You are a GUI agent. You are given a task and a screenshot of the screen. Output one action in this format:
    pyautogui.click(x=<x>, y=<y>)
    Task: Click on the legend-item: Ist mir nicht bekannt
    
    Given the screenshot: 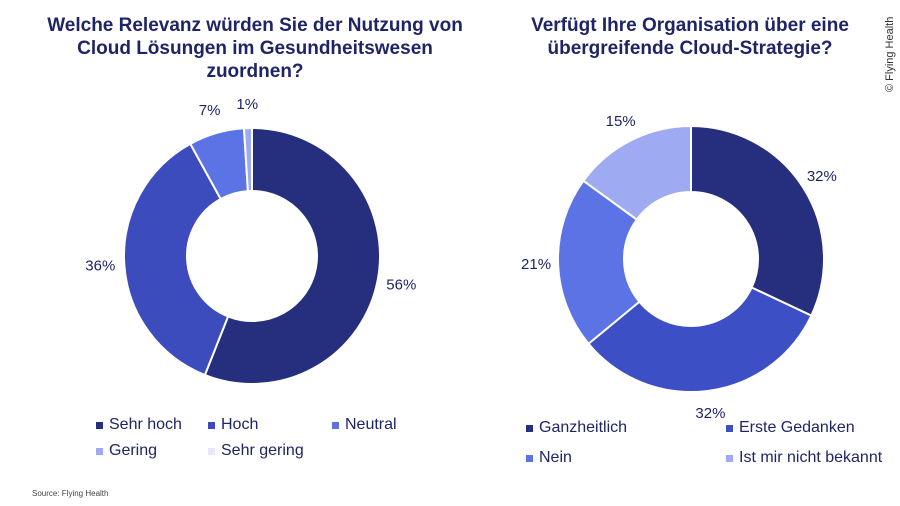 What is the action you would take?
    pyautogui.click(x=804, y=458)
    